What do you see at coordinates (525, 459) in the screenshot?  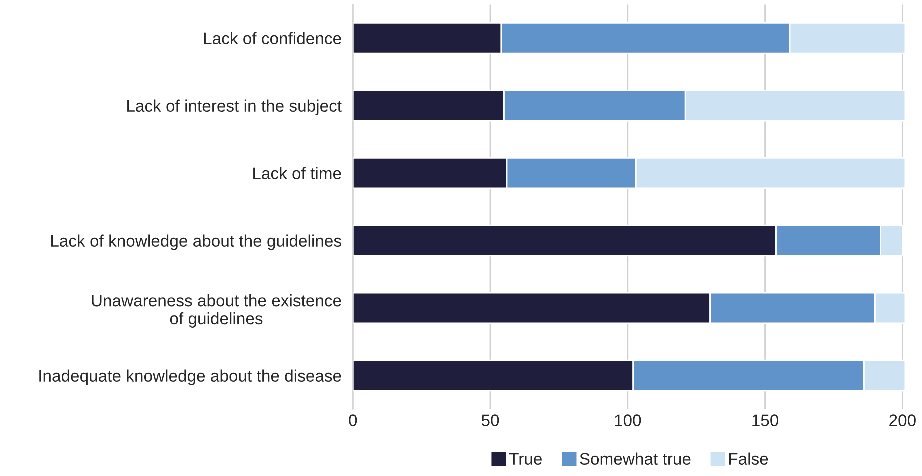 I see `legend-label: True` at bounding box center [525, 459].